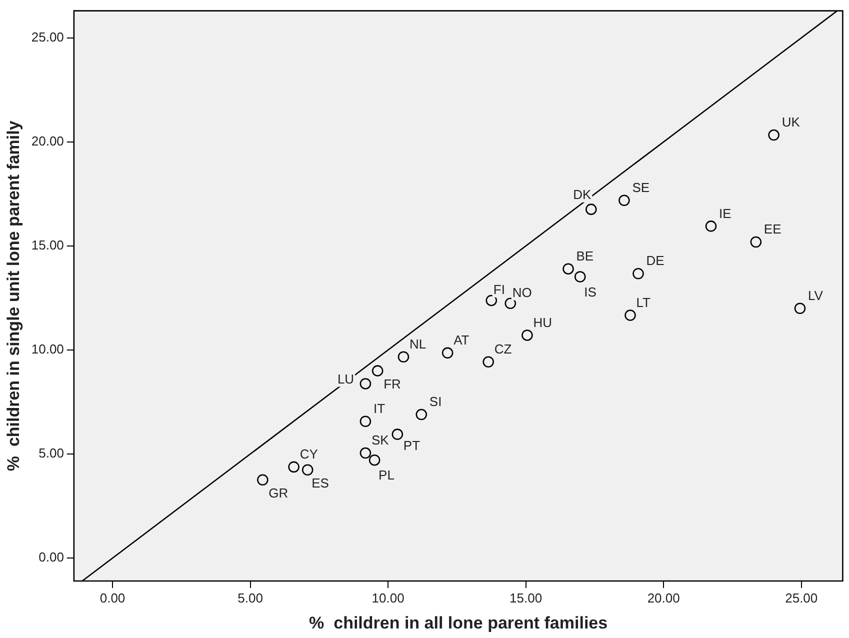 The height and width of the screenshot is (638, 849). Describe the element at coordinates (499, 290) in the screenshot. I see `data-label: FI` at that location.